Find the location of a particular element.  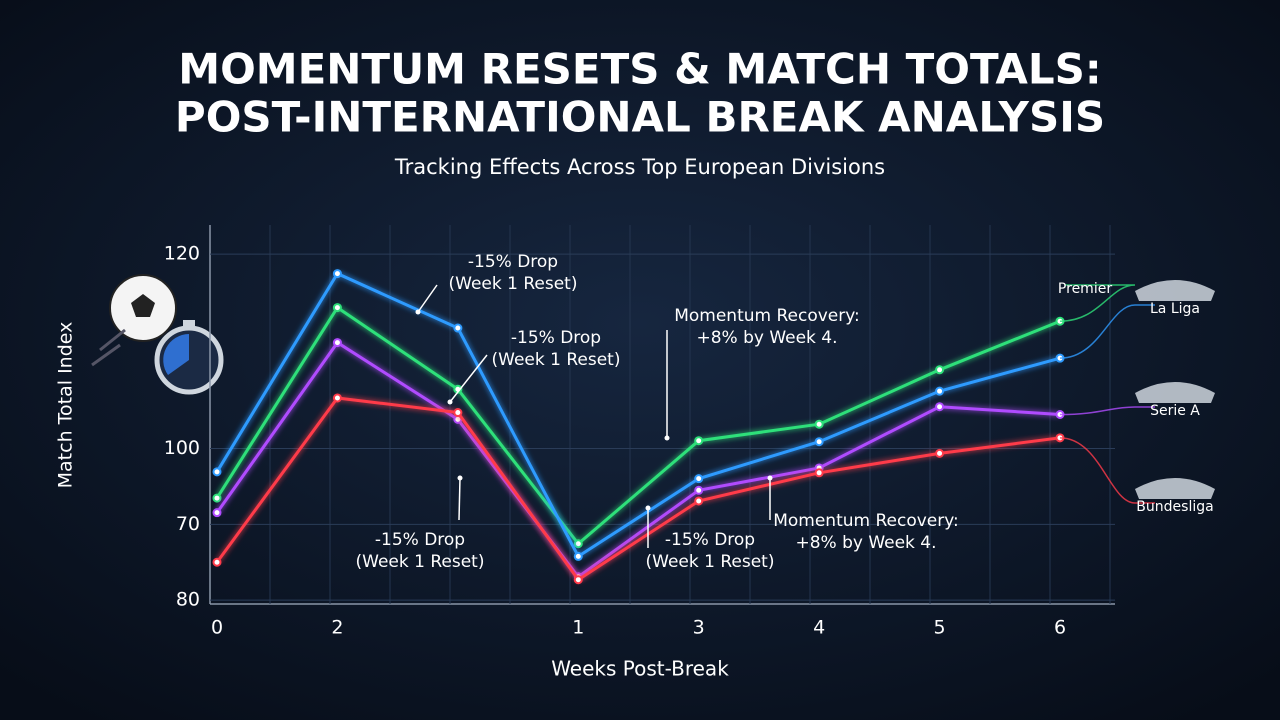

legend-label: Serie A is located at coordinates (1175, 411).